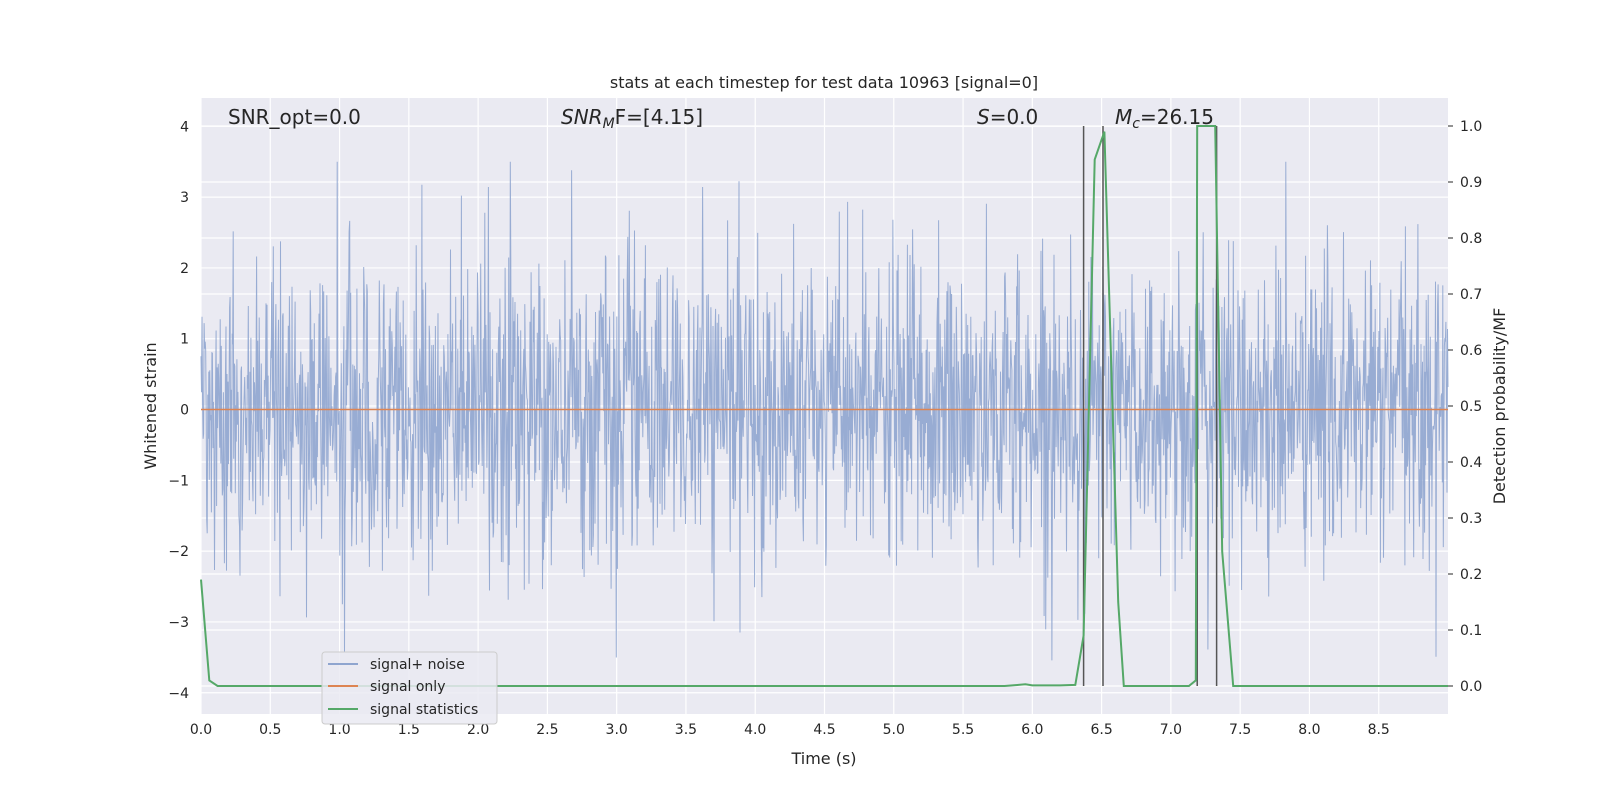 The height and width of the screenshot is (800, 1600). I want to click on annotation-s: S=0.0, so click(1007, 117).